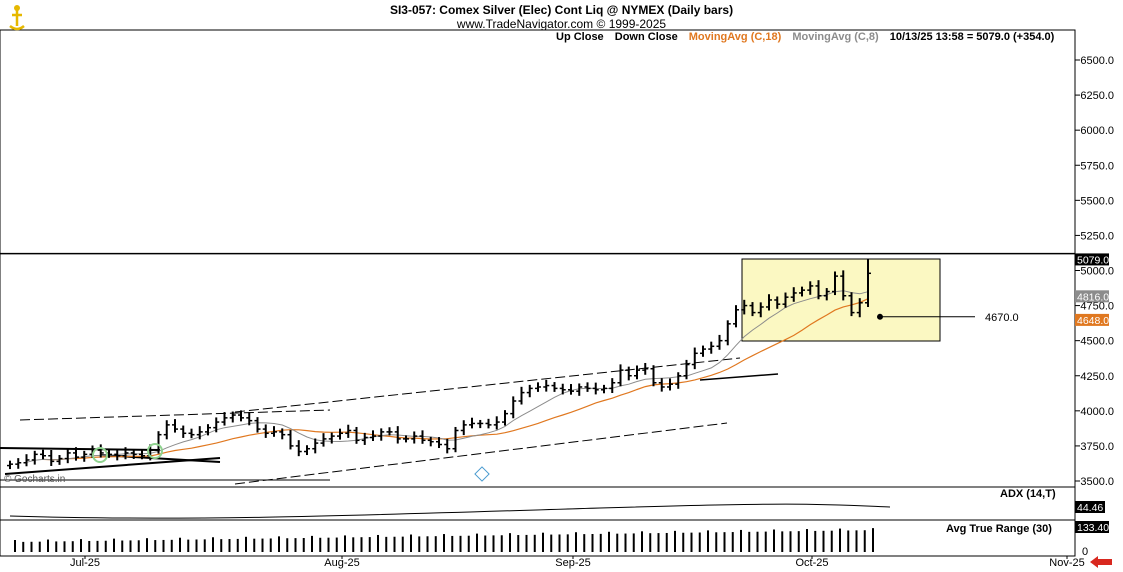 This screenshot has height=572, width=1123. I want to click on watermark-text: © Gocharts.in, so click(34, 479).